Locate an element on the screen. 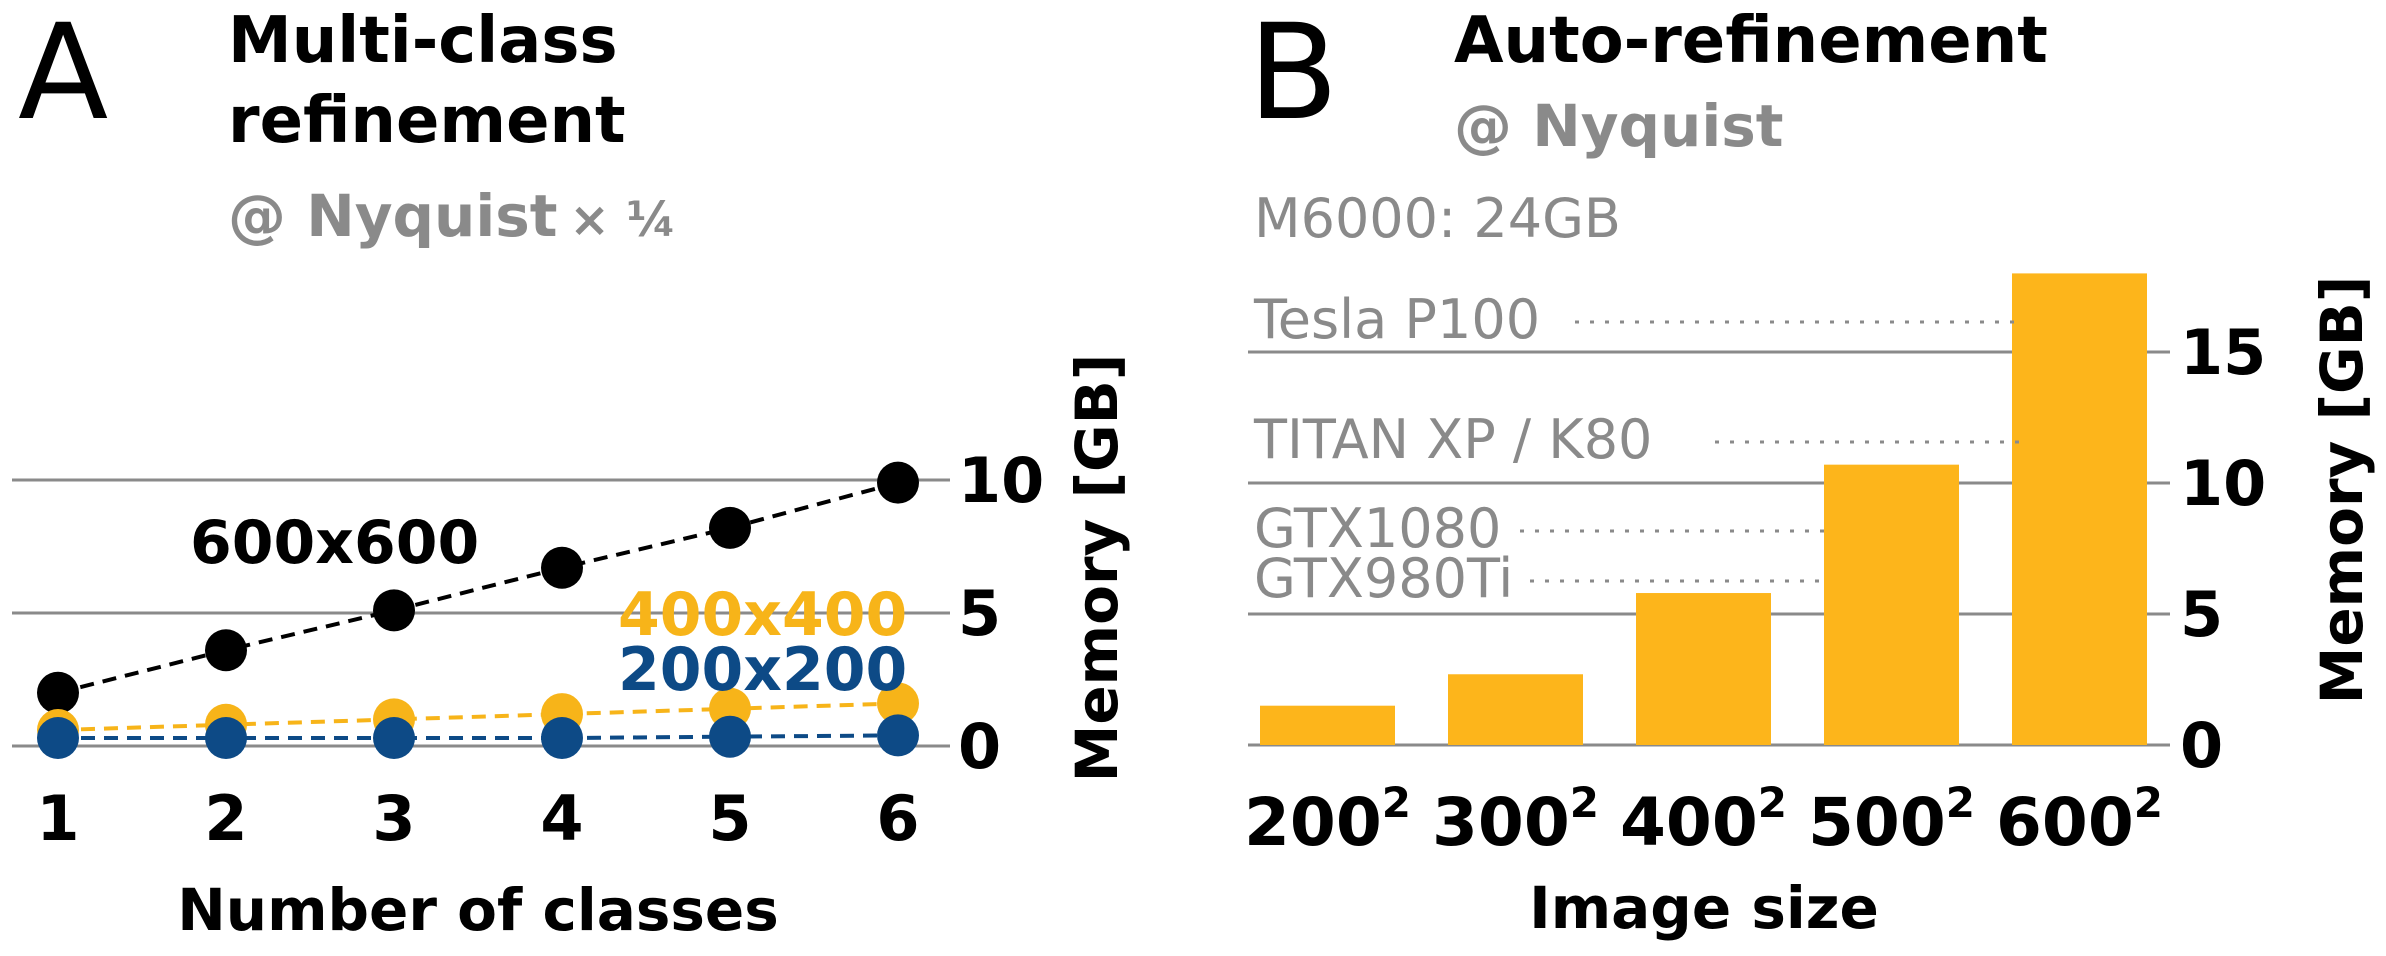  x-tick-label: 4 is located at coordinates (561, 818).